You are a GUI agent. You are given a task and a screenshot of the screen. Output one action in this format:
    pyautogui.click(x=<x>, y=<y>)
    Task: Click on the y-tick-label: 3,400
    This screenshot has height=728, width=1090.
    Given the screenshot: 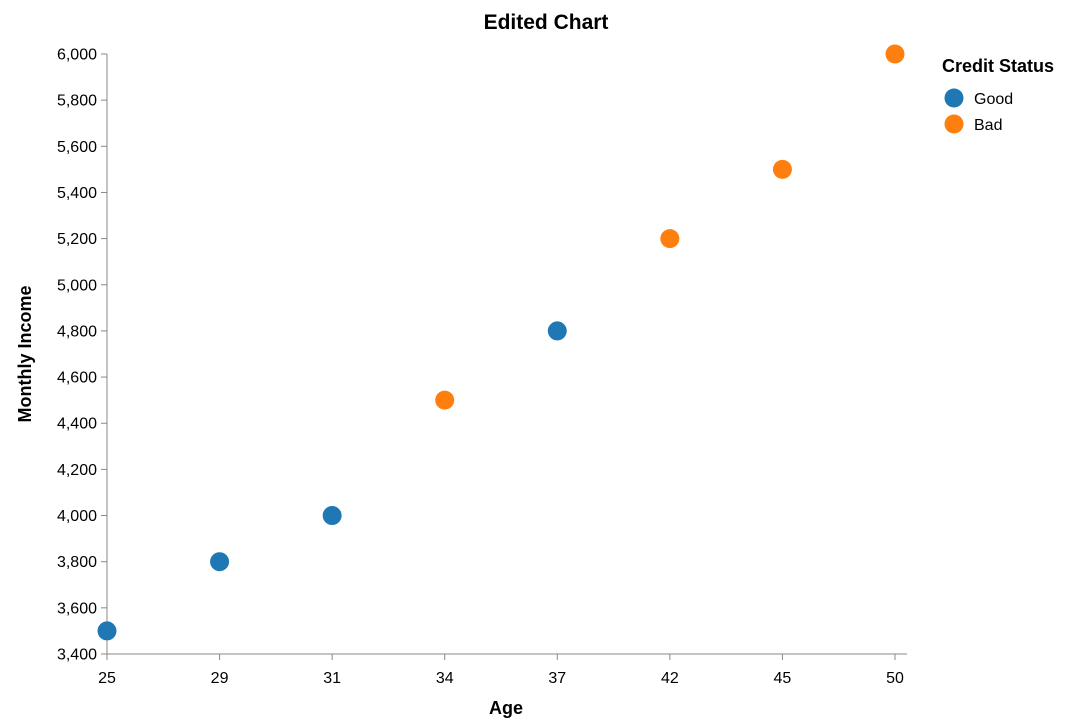 What is the action you would take?
    pyautogui.click(x=77, y=655)
    